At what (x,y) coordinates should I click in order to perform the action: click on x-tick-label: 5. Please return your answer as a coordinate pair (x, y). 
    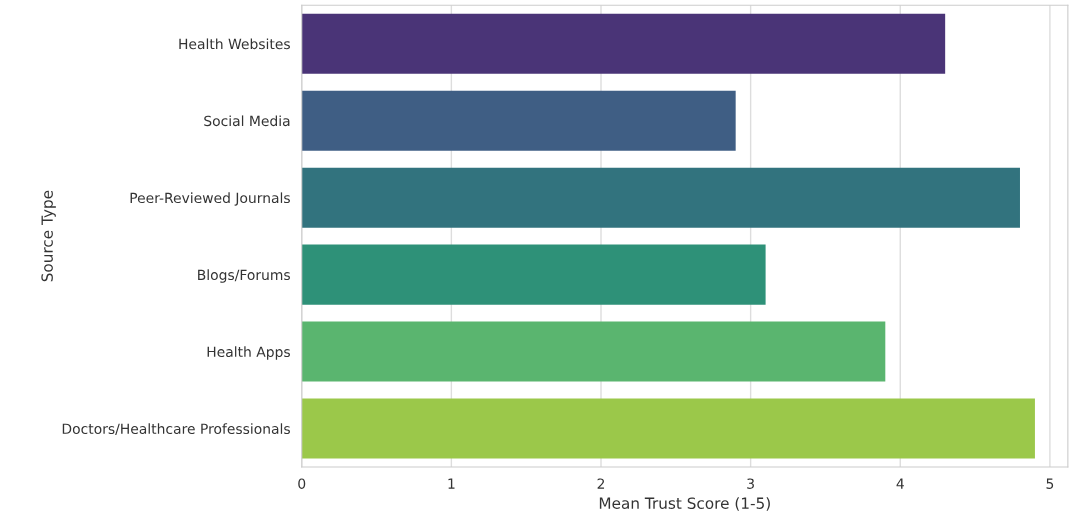
    Looking at the image, I should click on (1050, 483).